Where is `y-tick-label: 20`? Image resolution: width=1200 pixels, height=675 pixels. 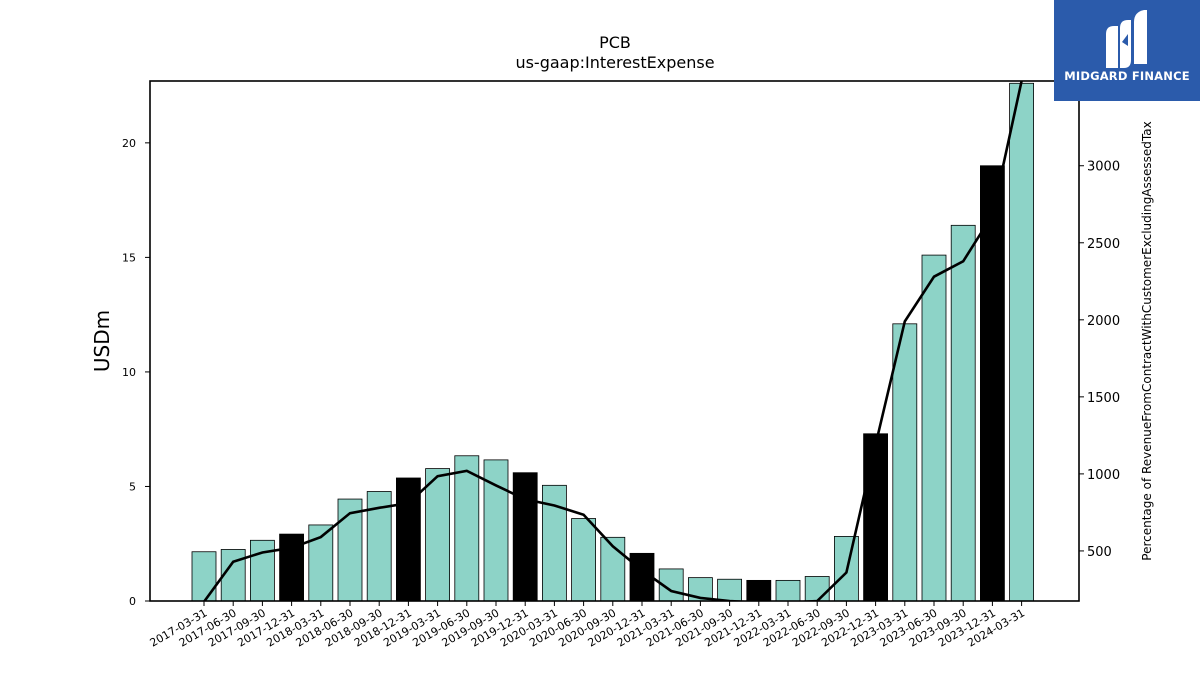 y-tick-label: 20 is located at coordinates (129, 143).